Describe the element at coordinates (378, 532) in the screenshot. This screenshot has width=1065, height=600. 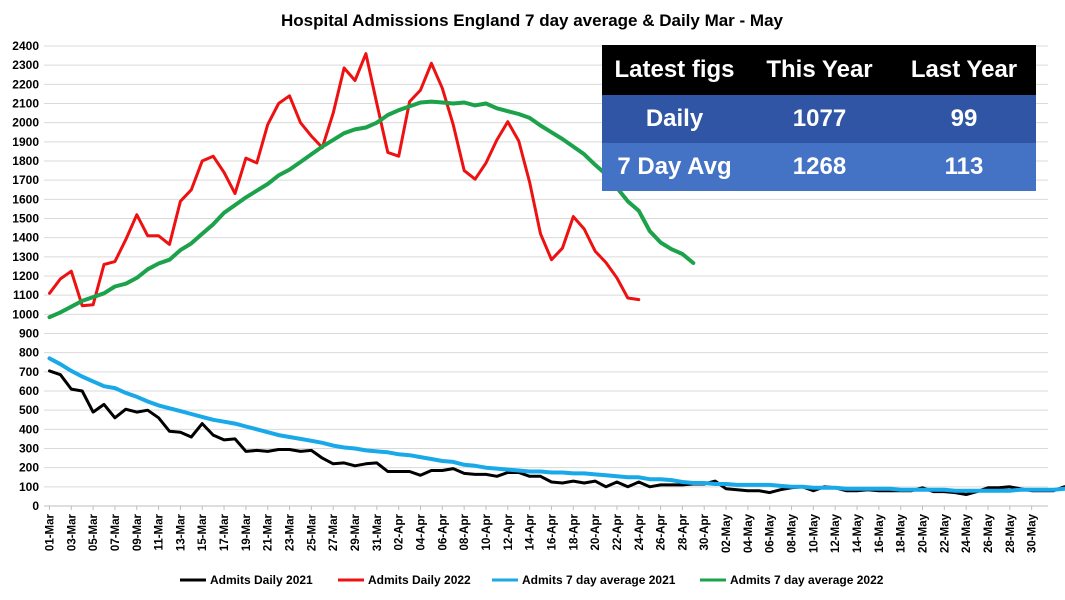
I see `x-tick-label: 31-Mar` at that location.